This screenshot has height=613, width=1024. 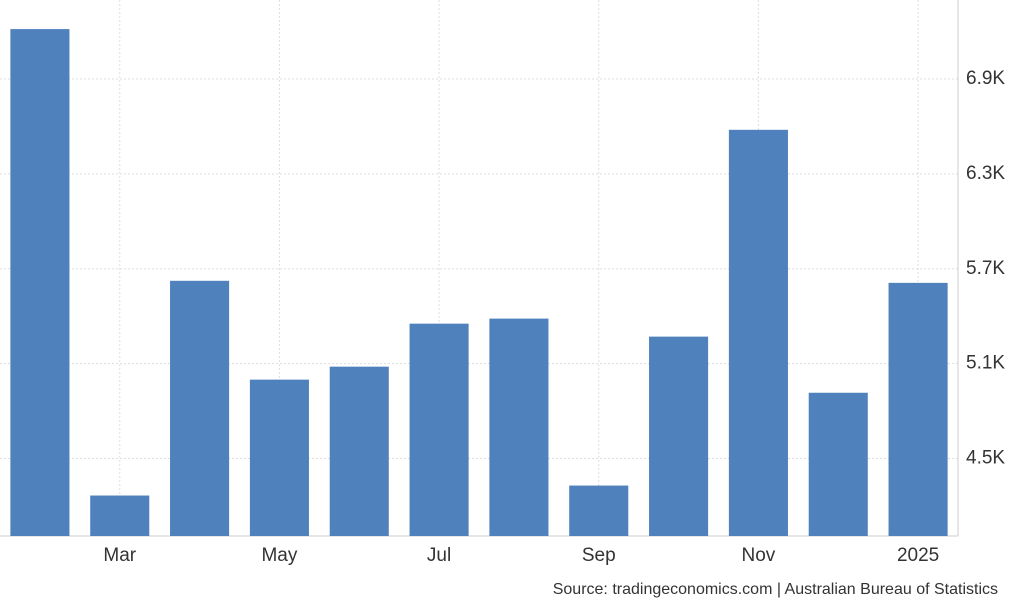 I want to click on y-tick-label: 6.9K, so click(x=985, y=78).